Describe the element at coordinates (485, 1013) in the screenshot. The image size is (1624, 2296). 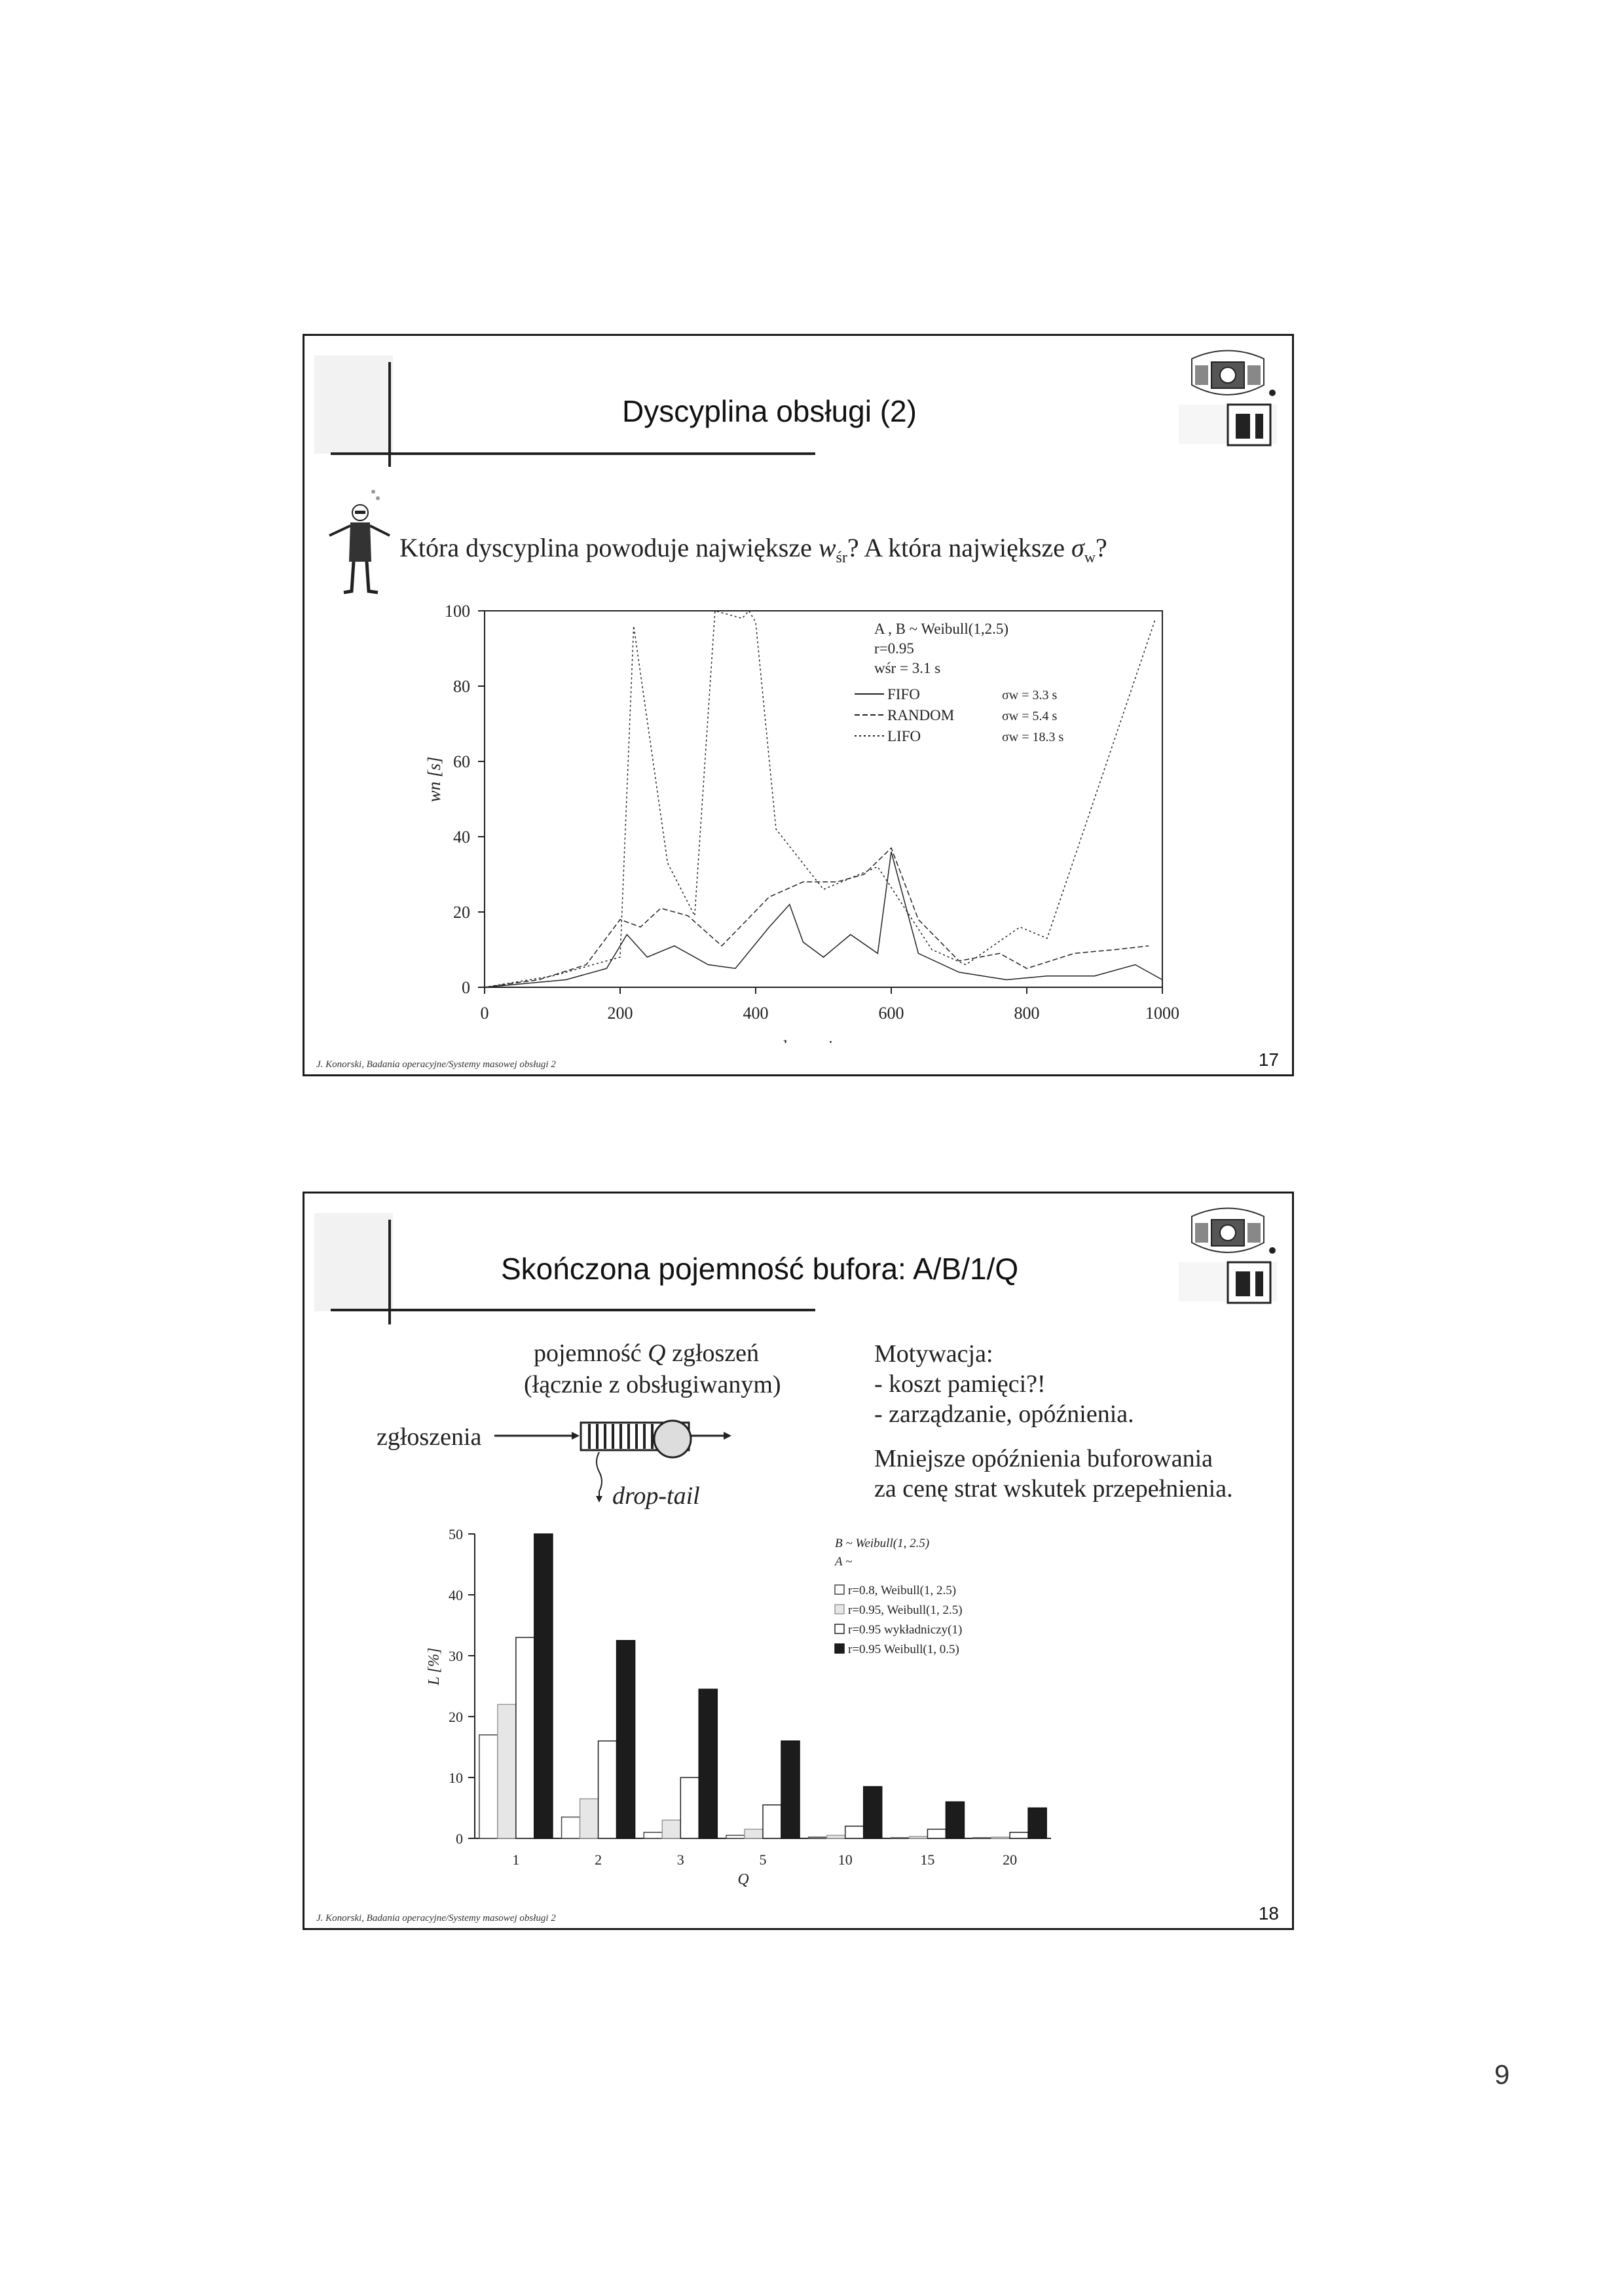
I see `x-tick-label: 0` at that location.